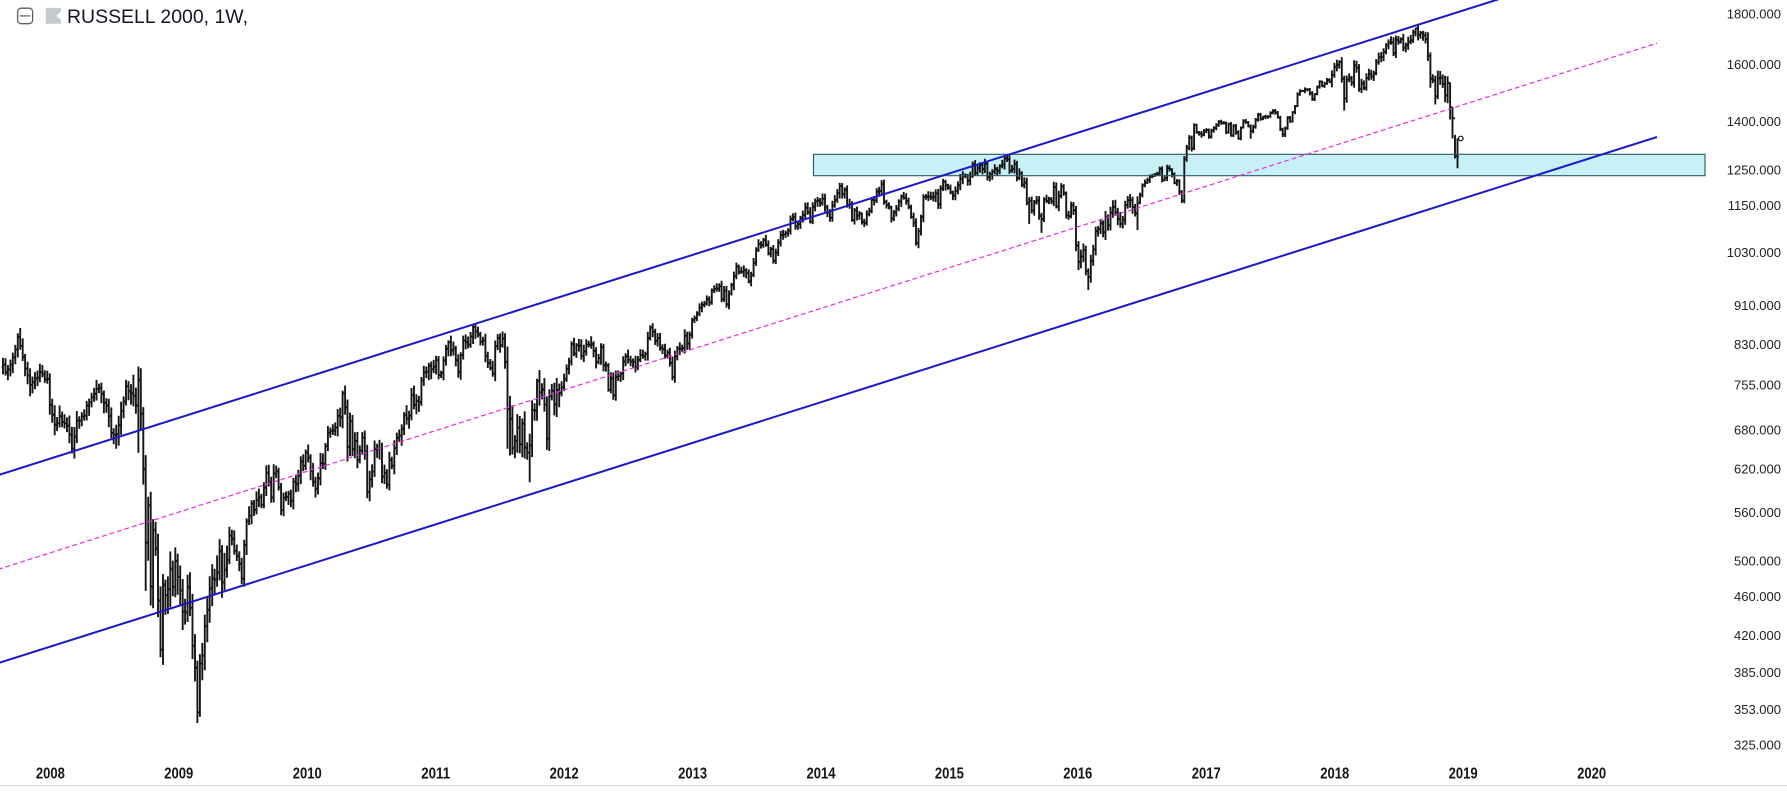 The height and width of the screenshot is (792, 1787). What do you see at coordinates (1463, 773) in the screenshot?
I see `svg-text: 2019` at bounding box center [1463, 773].